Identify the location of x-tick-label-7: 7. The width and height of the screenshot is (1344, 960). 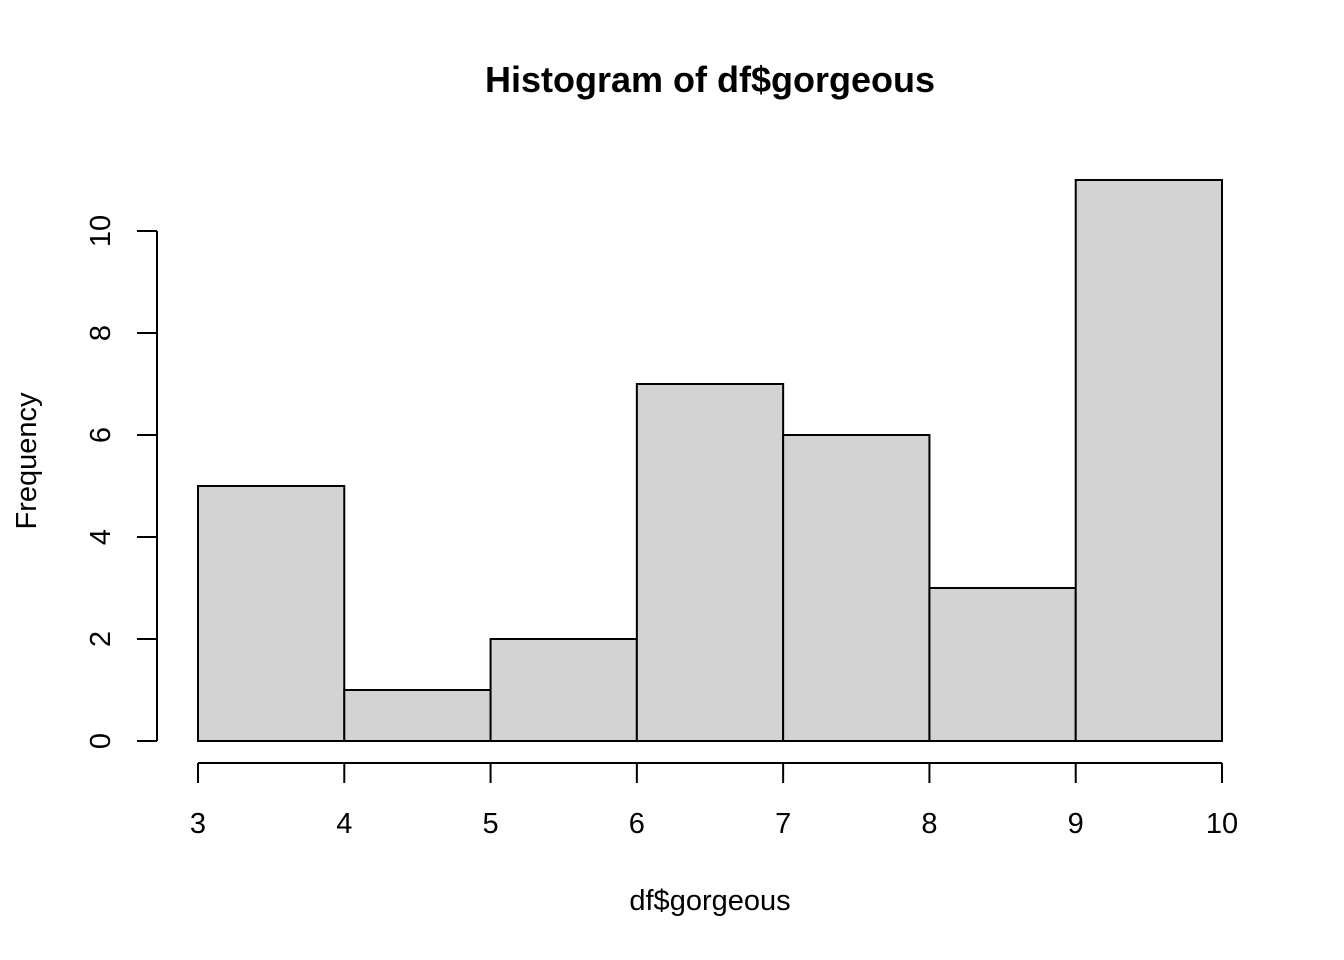
(783, 824).